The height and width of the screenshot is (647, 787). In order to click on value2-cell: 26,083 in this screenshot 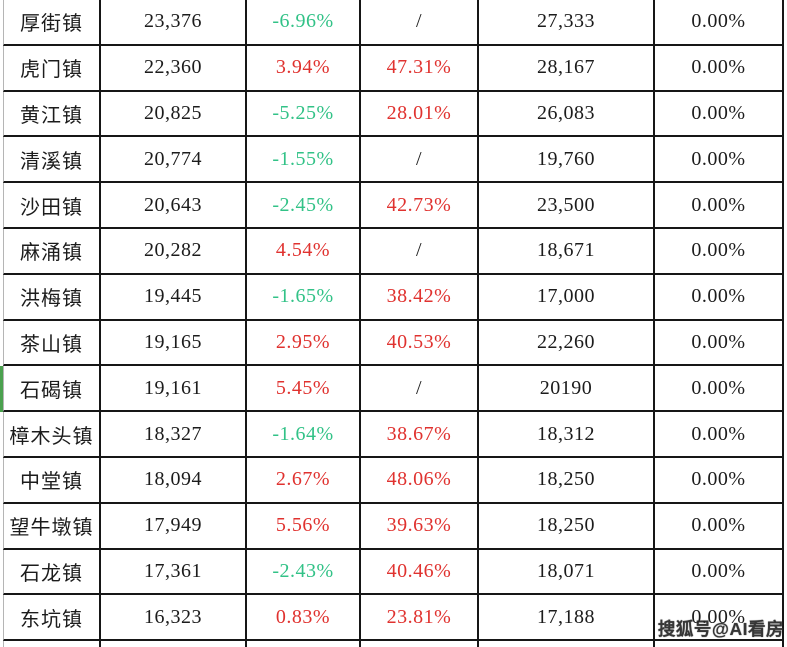, I will do `click(567, 114)`.